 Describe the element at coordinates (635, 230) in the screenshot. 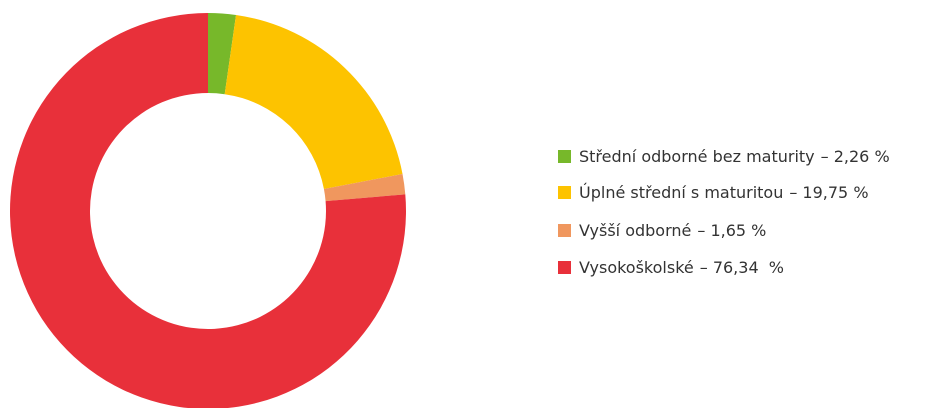

I see `legend-name: Vyšší odborné` at that location.